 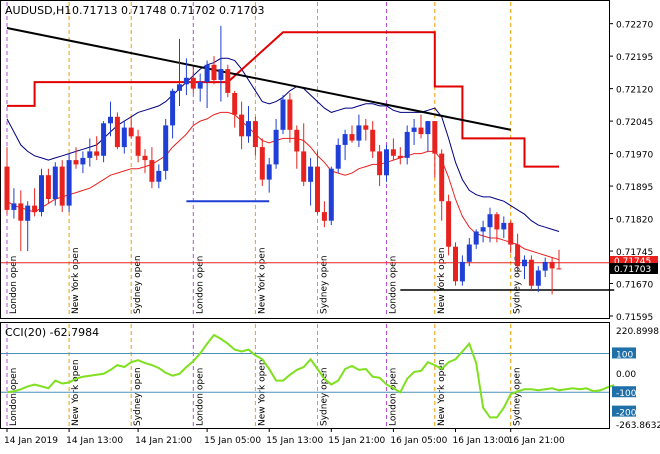 What do you see at coordinates (418, 441) in the screenshot?
I see `time-tick-label: 16 Jan 05:00` at bounding box center [418, 441].